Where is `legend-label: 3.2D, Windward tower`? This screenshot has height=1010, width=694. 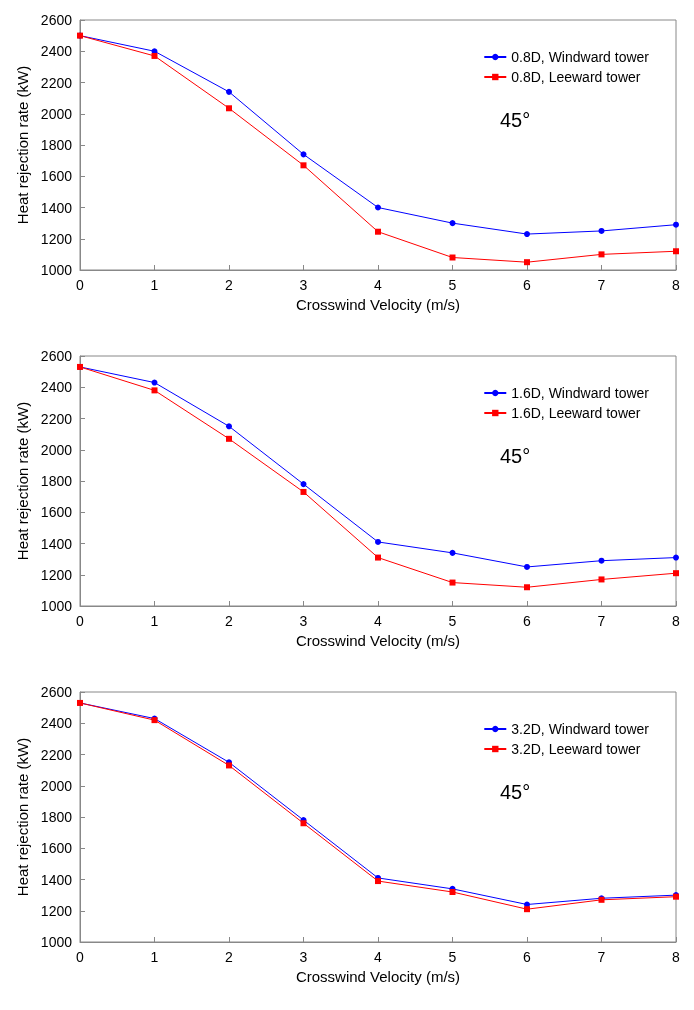
legend-label: 3.2D, Windward tower is located at coordinates (580, 729).